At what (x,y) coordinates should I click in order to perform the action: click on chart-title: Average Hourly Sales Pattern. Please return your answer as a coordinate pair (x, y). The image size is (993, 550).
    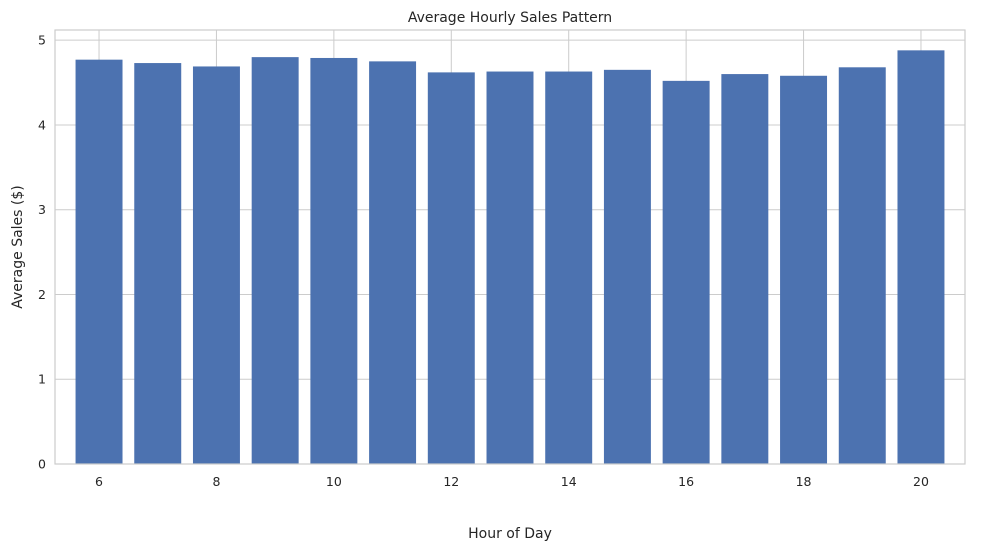
    Looking at the image, I should click on (510, 18).